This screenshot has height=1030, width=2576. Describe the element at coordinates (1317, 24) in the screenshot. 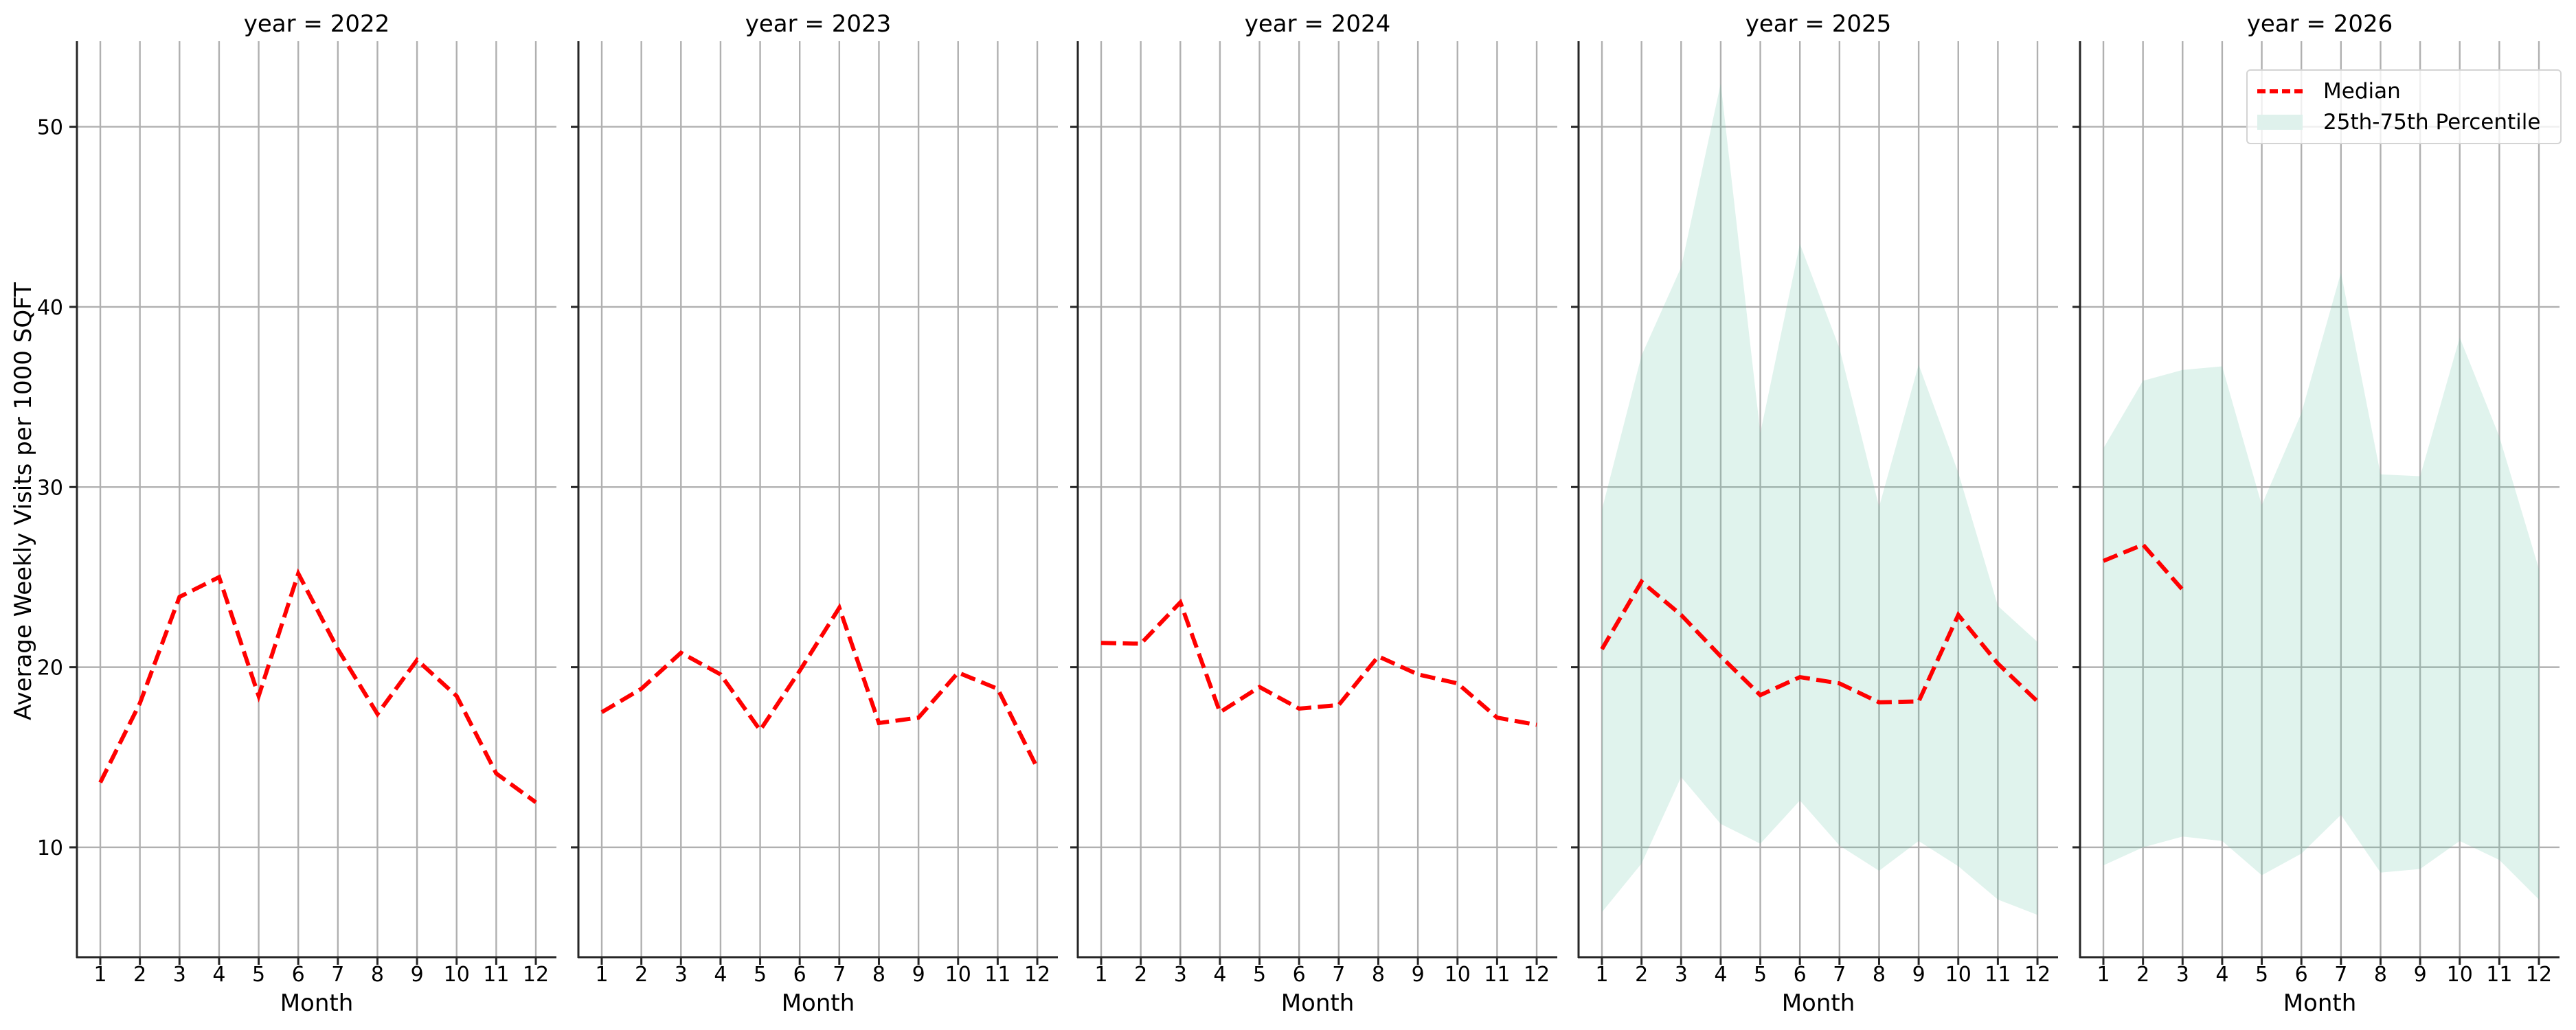

I see `panel-title: year = 2024` at that location.